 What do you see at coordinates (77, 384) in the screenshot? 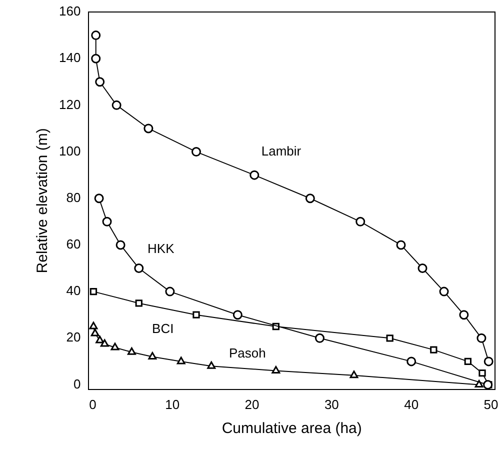
I see `y-tick-label: 0` at bounding box center [77, 384].